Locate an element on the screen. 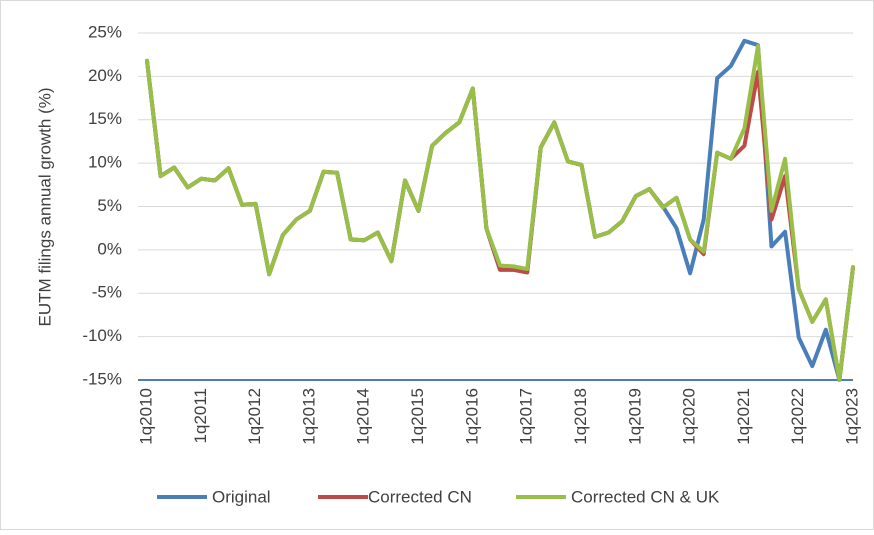  y-tick-label: 25% is located at coordinates (105, 31).